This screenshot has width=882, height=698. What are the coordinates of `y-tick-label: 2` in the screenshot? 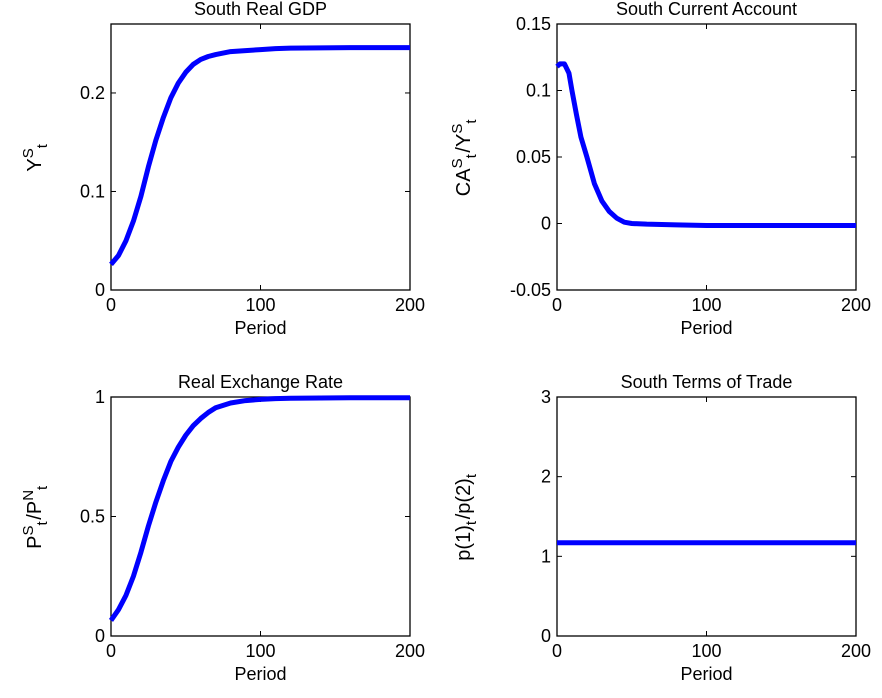 It's located at (546, 477).